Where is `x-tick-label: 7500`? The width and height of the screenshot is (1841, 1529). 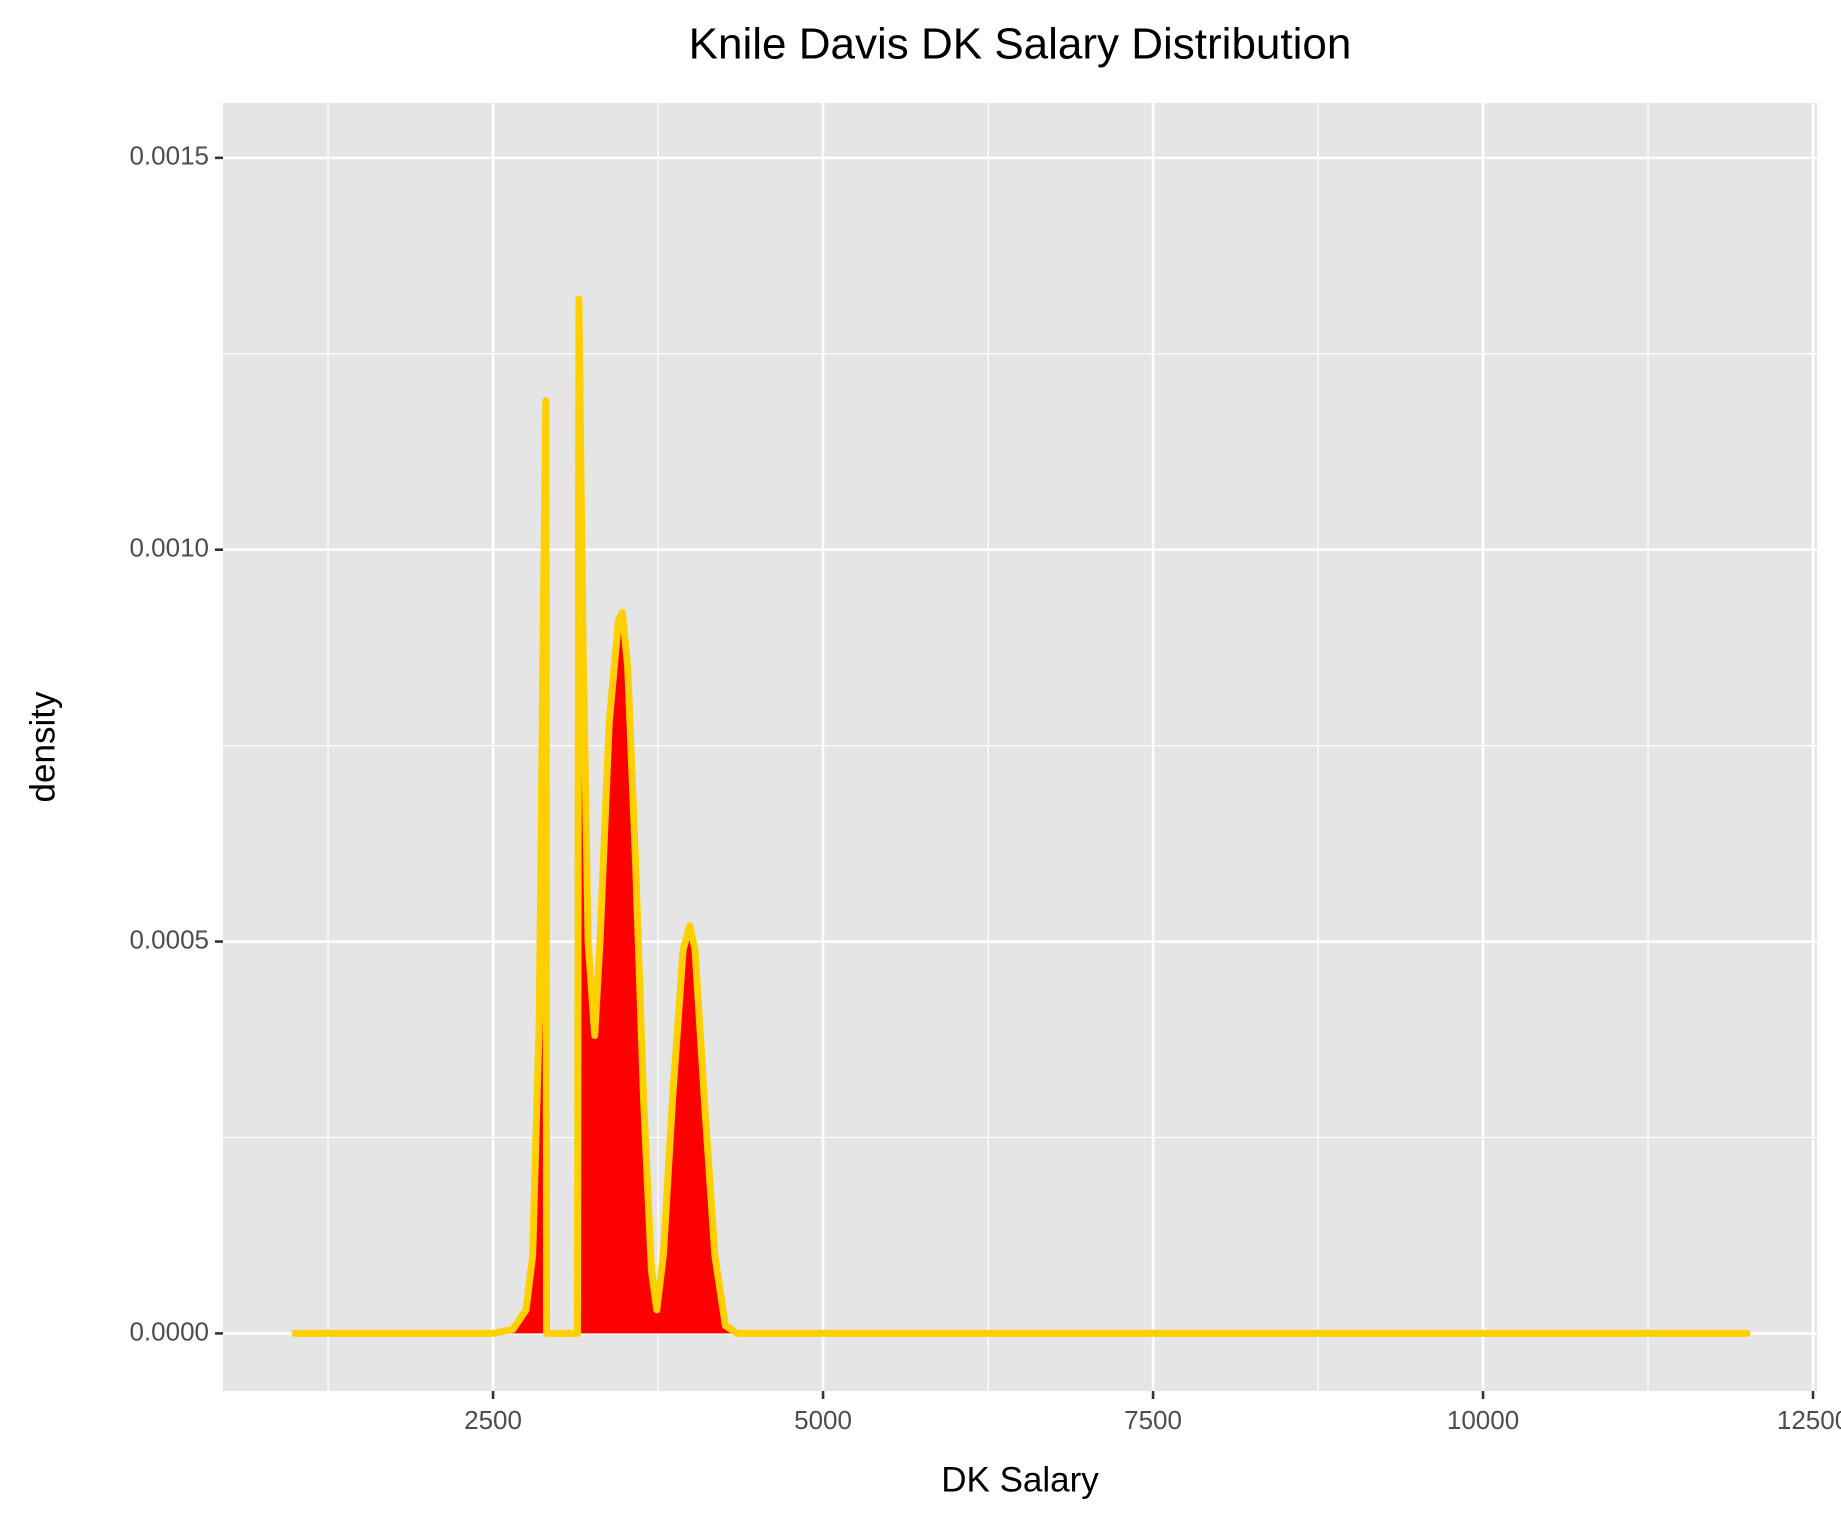
x-tick-label: 7500 is located at coordinates (1153, 1420).